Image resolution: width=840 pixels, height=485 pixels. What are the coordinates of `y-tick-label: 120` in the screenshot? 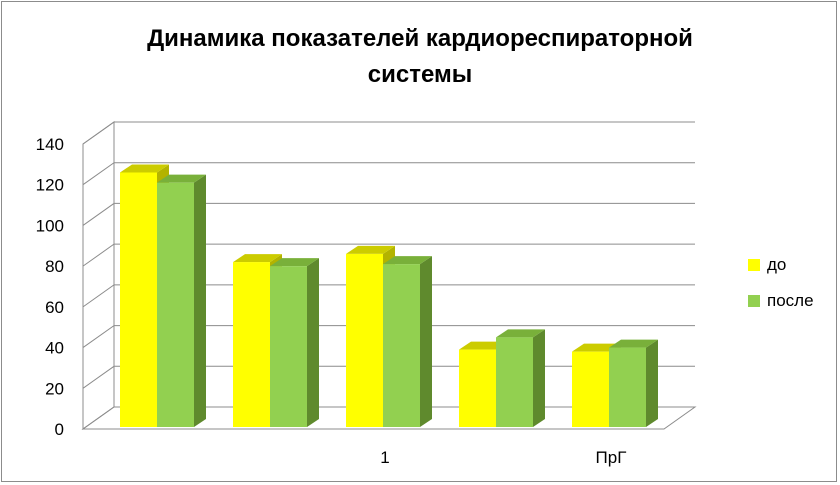 It's located at (50, 185).